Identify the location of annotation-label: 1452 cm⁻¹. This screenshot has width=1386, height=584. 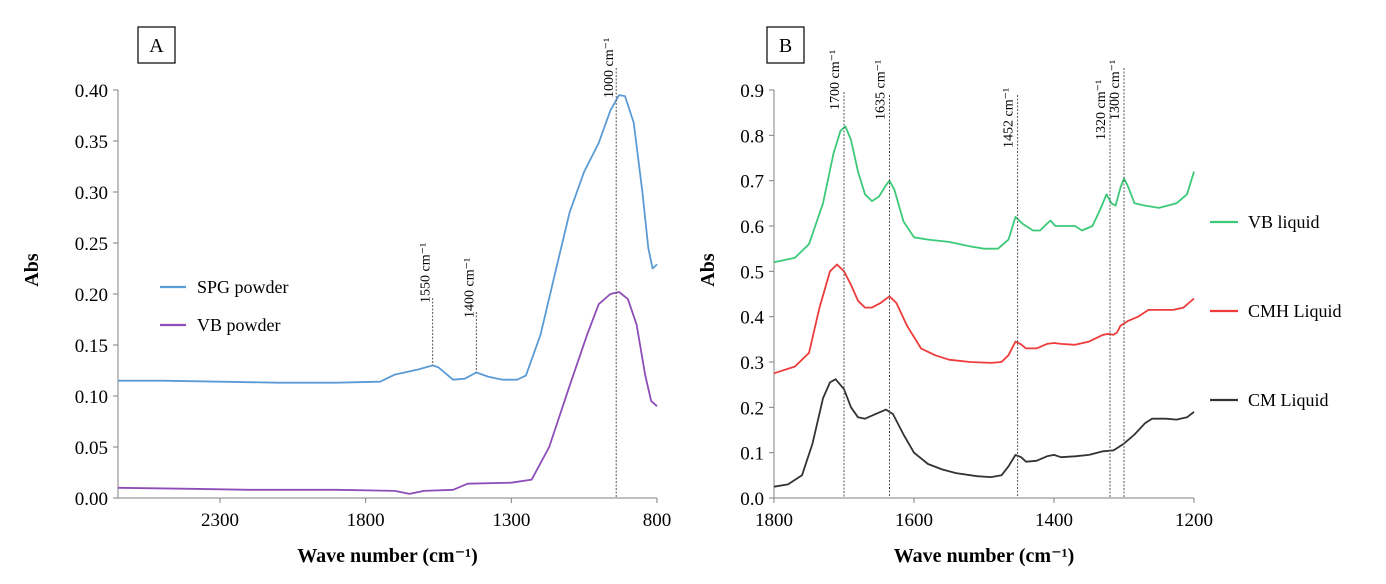
(1009, 118).